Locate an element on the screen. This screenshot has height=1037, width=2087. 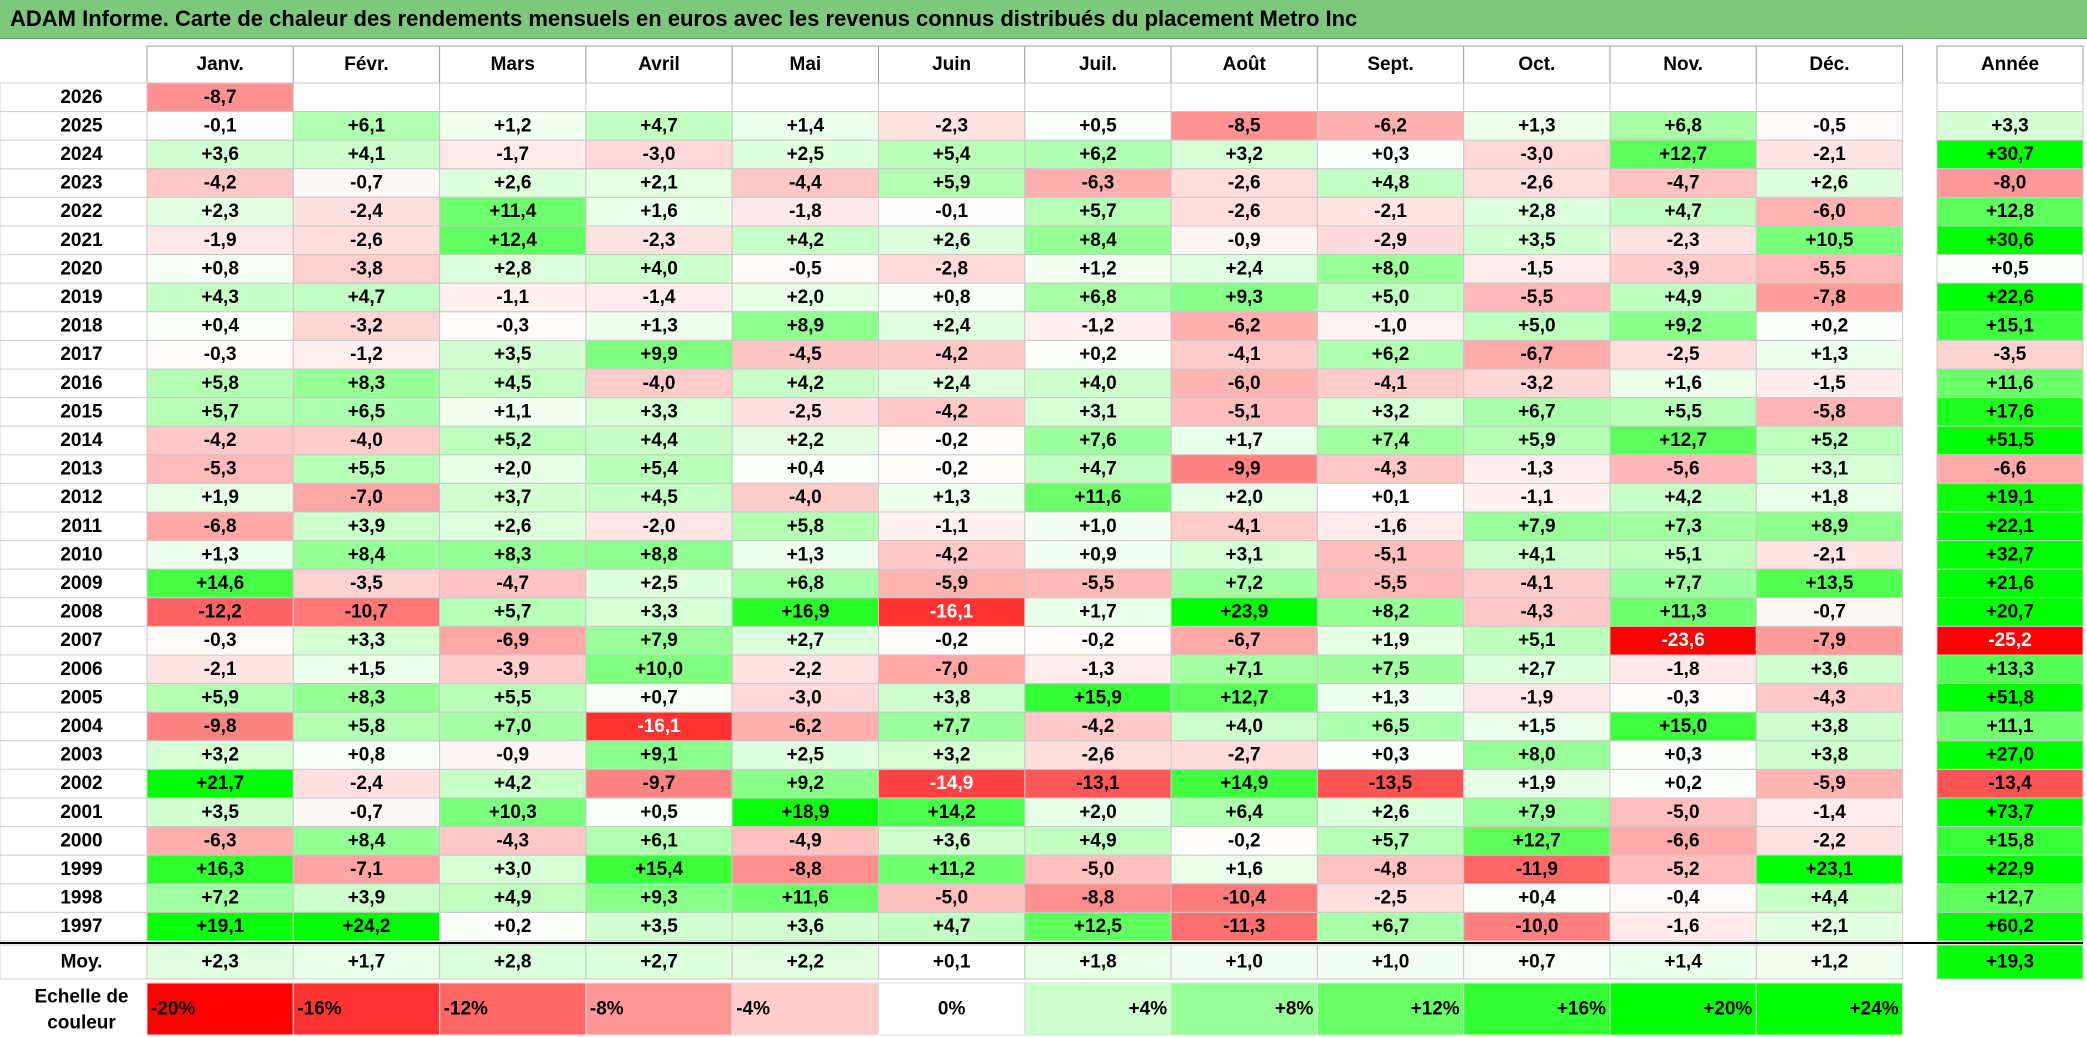
annual-value: +30,6 is located at coordinates (2010, 240).